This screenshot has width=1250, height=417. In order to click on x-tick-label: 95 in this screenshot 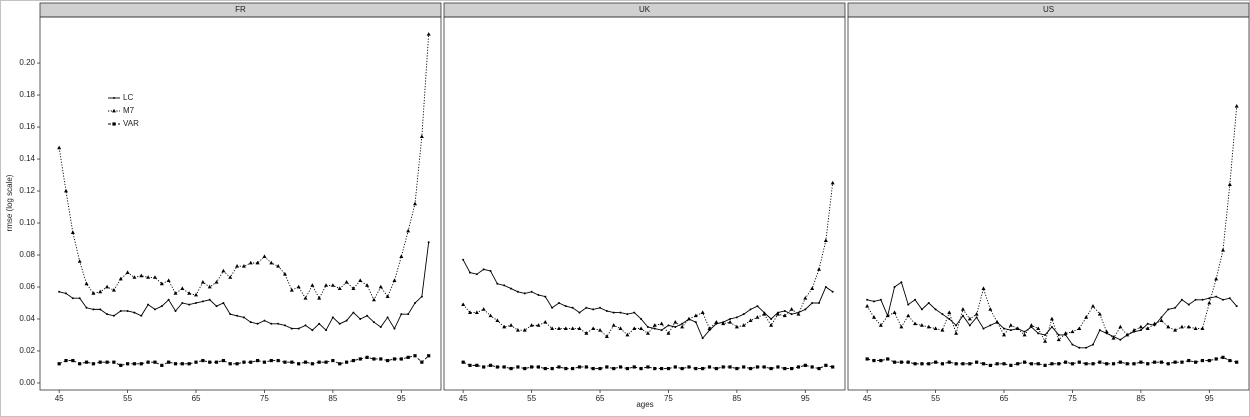, I will do `click(805, 398)`.